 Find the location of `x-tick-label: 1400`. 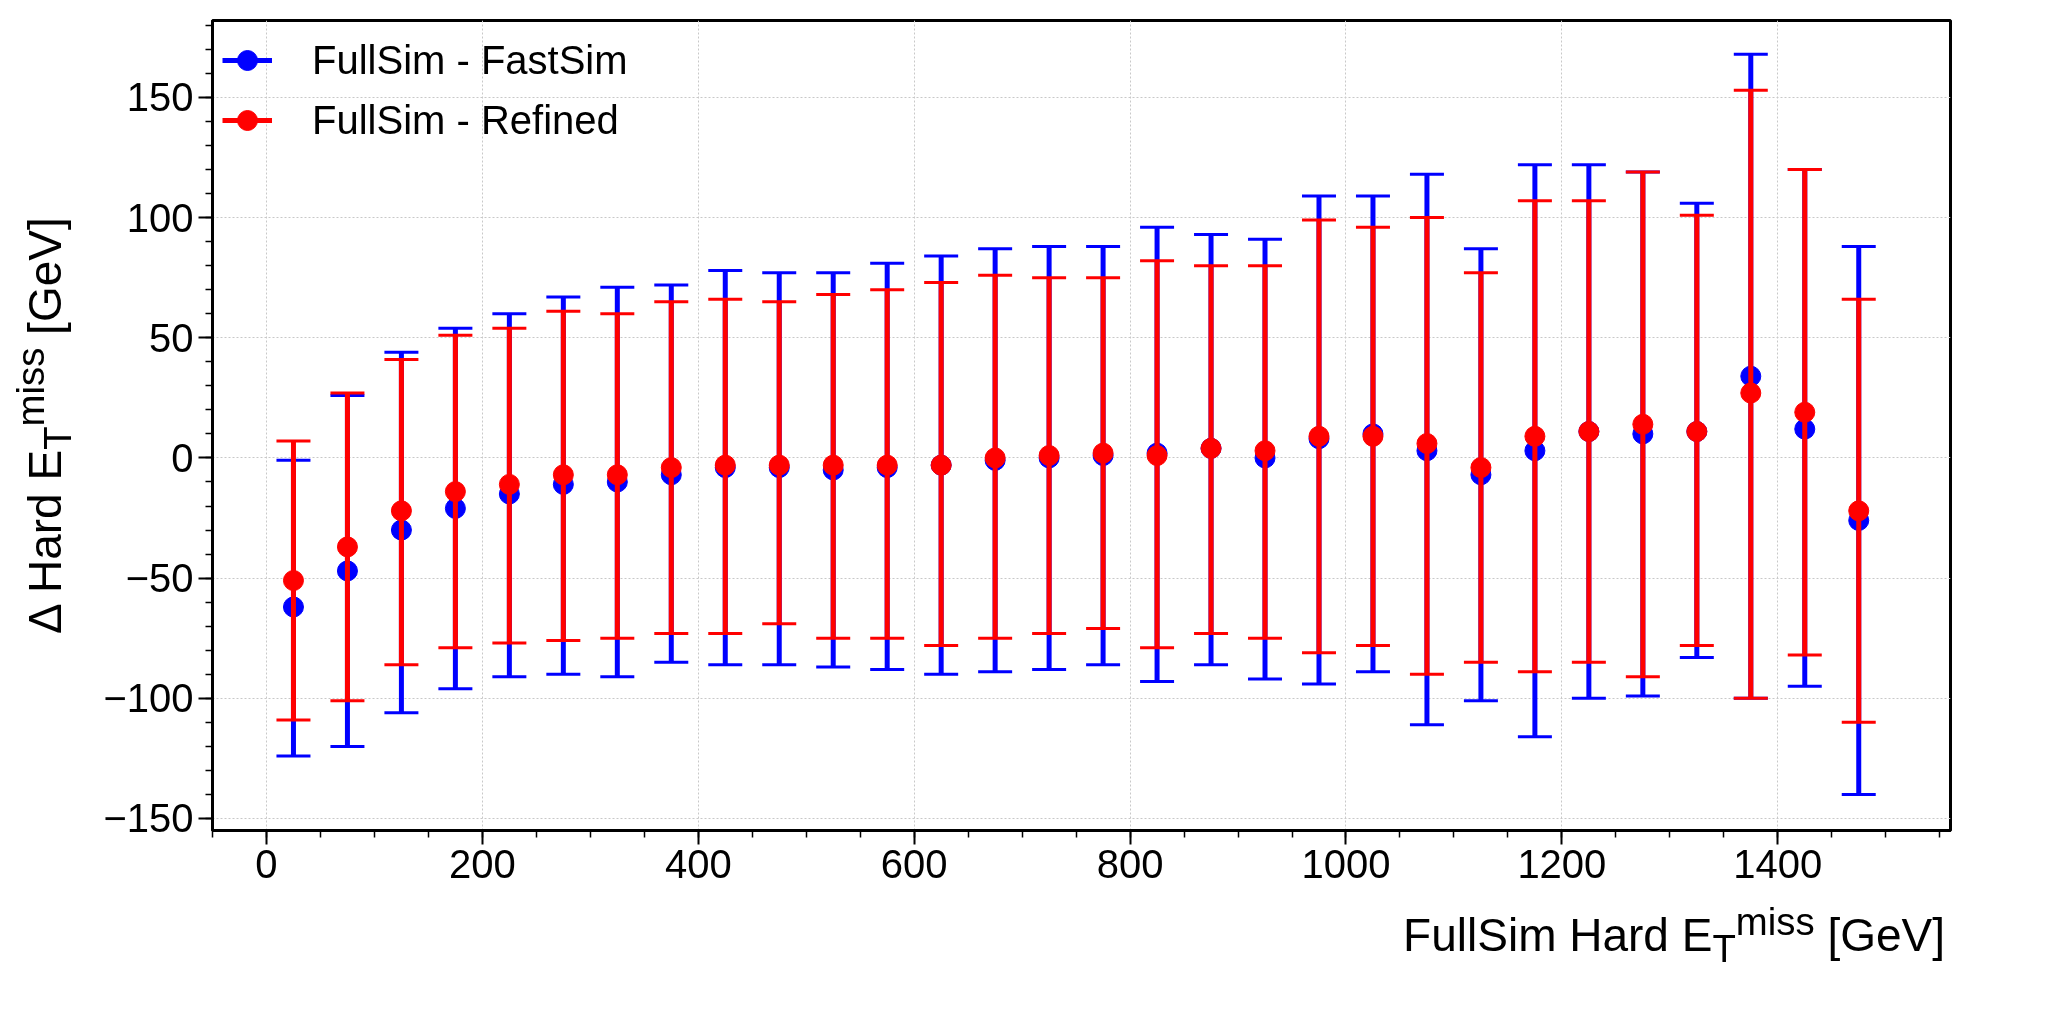

x-tick-label: 1400 is located at coordinates (1778, 863).